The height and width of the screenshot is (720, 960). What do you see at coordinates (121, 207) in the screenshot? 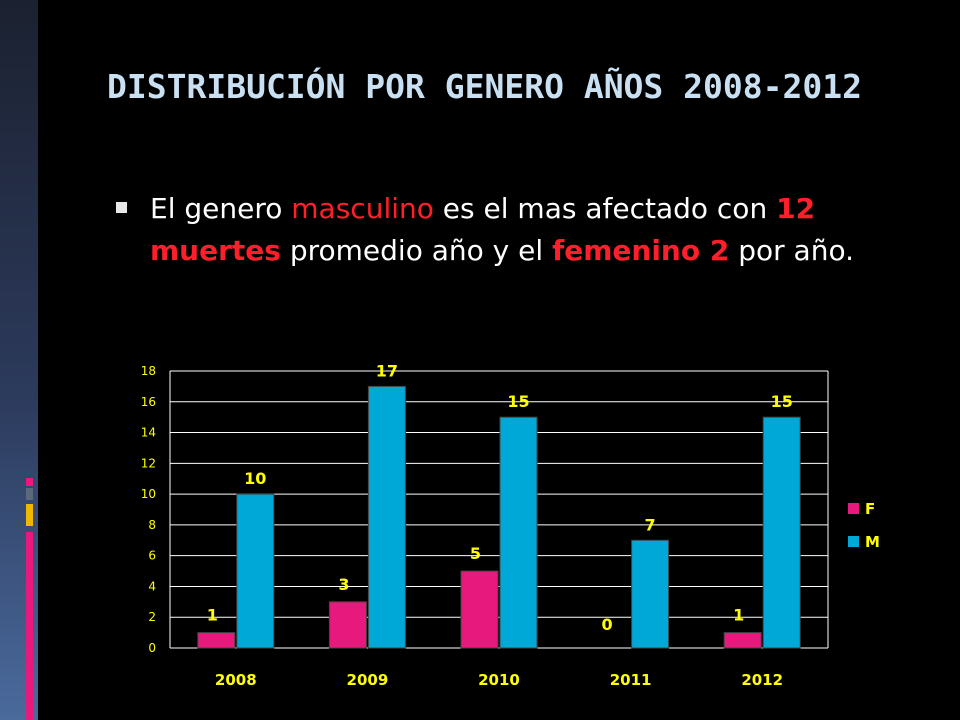
I see `bullet-square-icon` at bounding box center [121, 207].